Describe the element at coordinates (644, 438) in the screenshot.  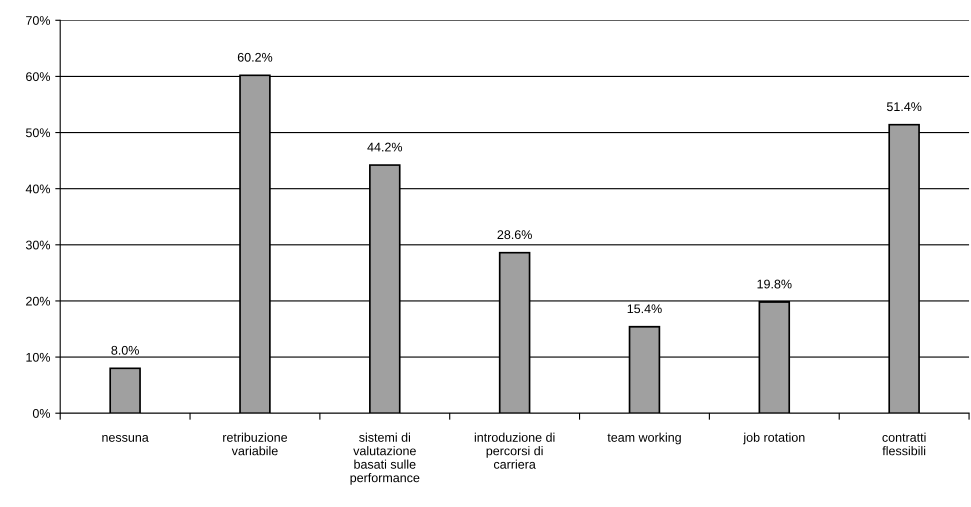
I see `x-tick-label: team working` at that location.